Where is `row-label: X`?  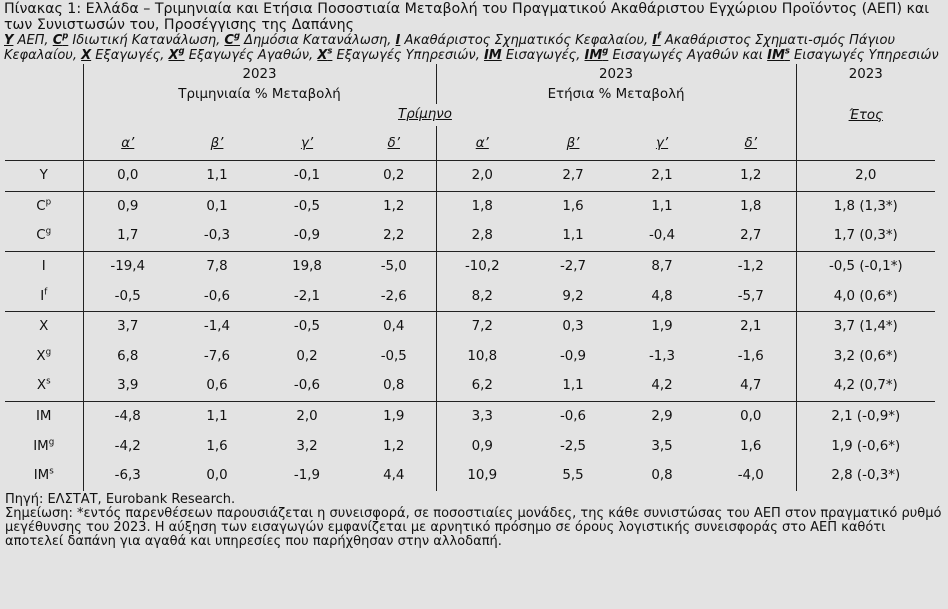 row-label: X is located at coordinates (44, 326).